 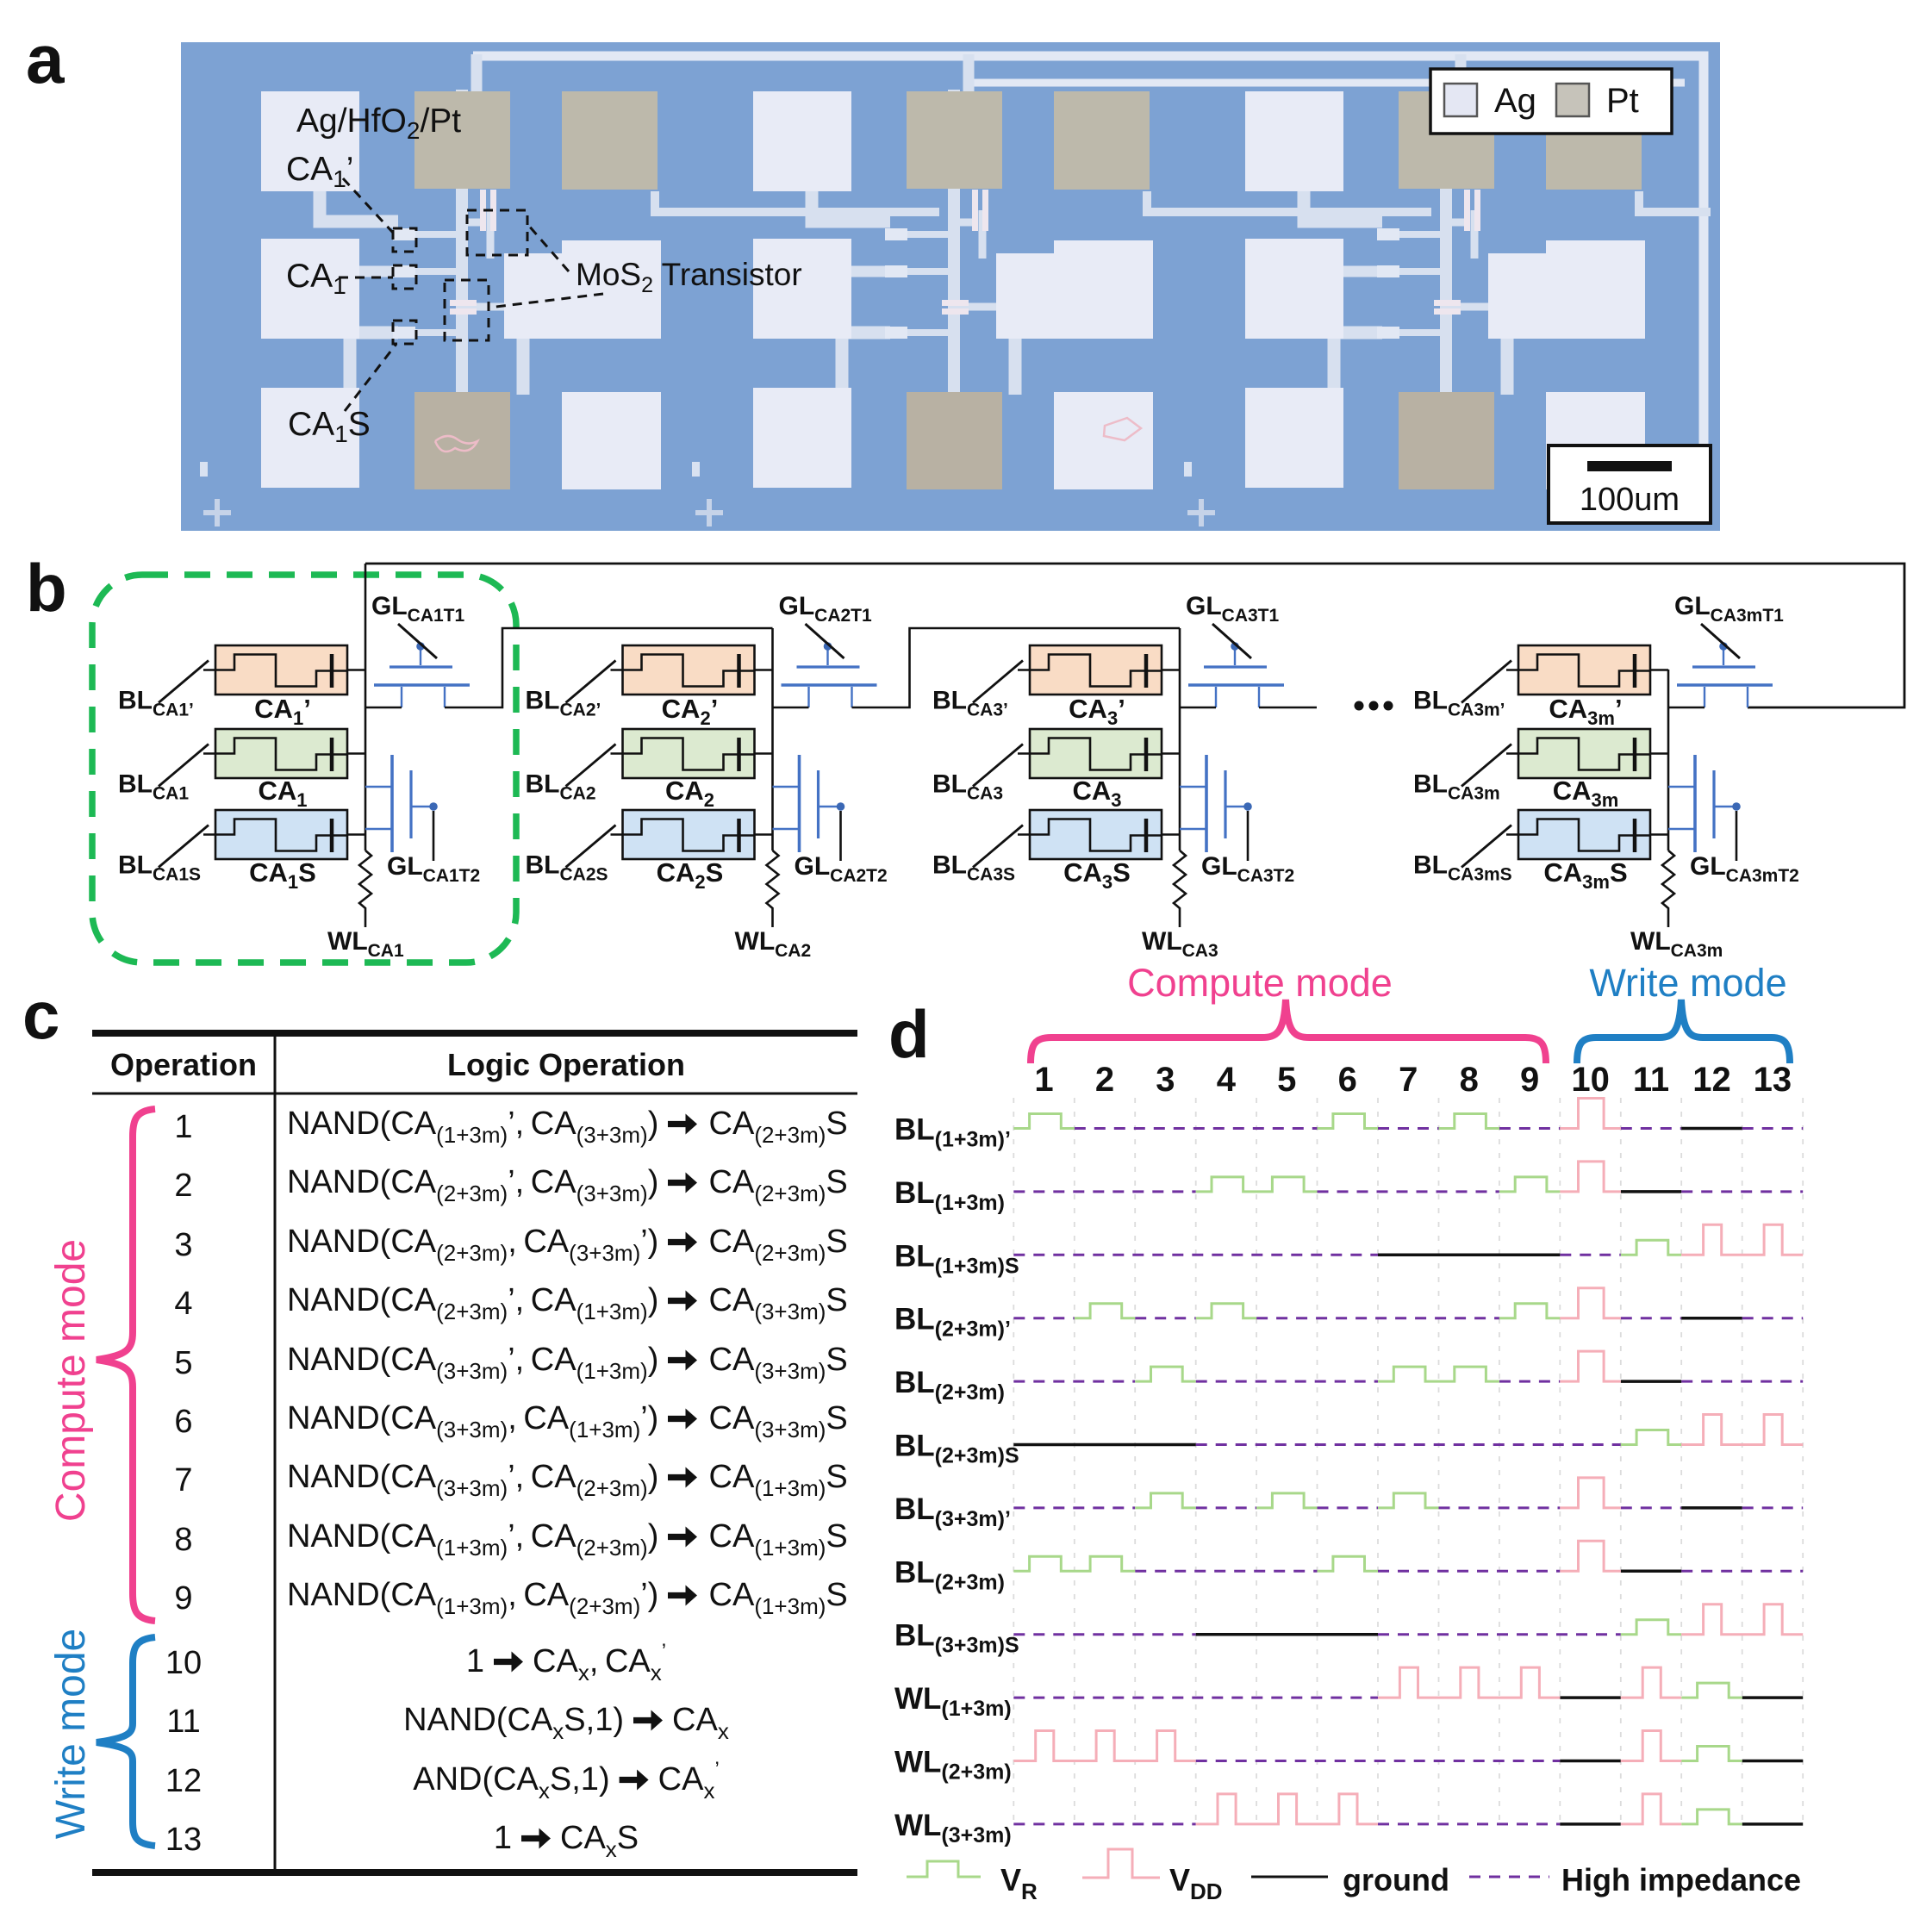 I want to click on svg-text: b, so click(x=46, y=588).